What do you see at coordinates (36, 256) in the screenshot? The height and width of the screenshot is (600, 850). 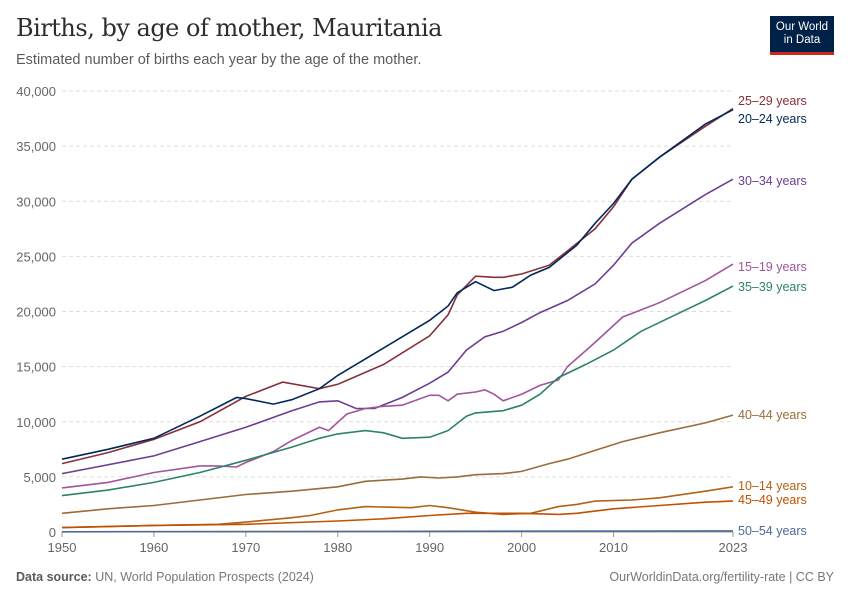 I see `y-tick-label: 25,000` at bounding box center [36, 256].